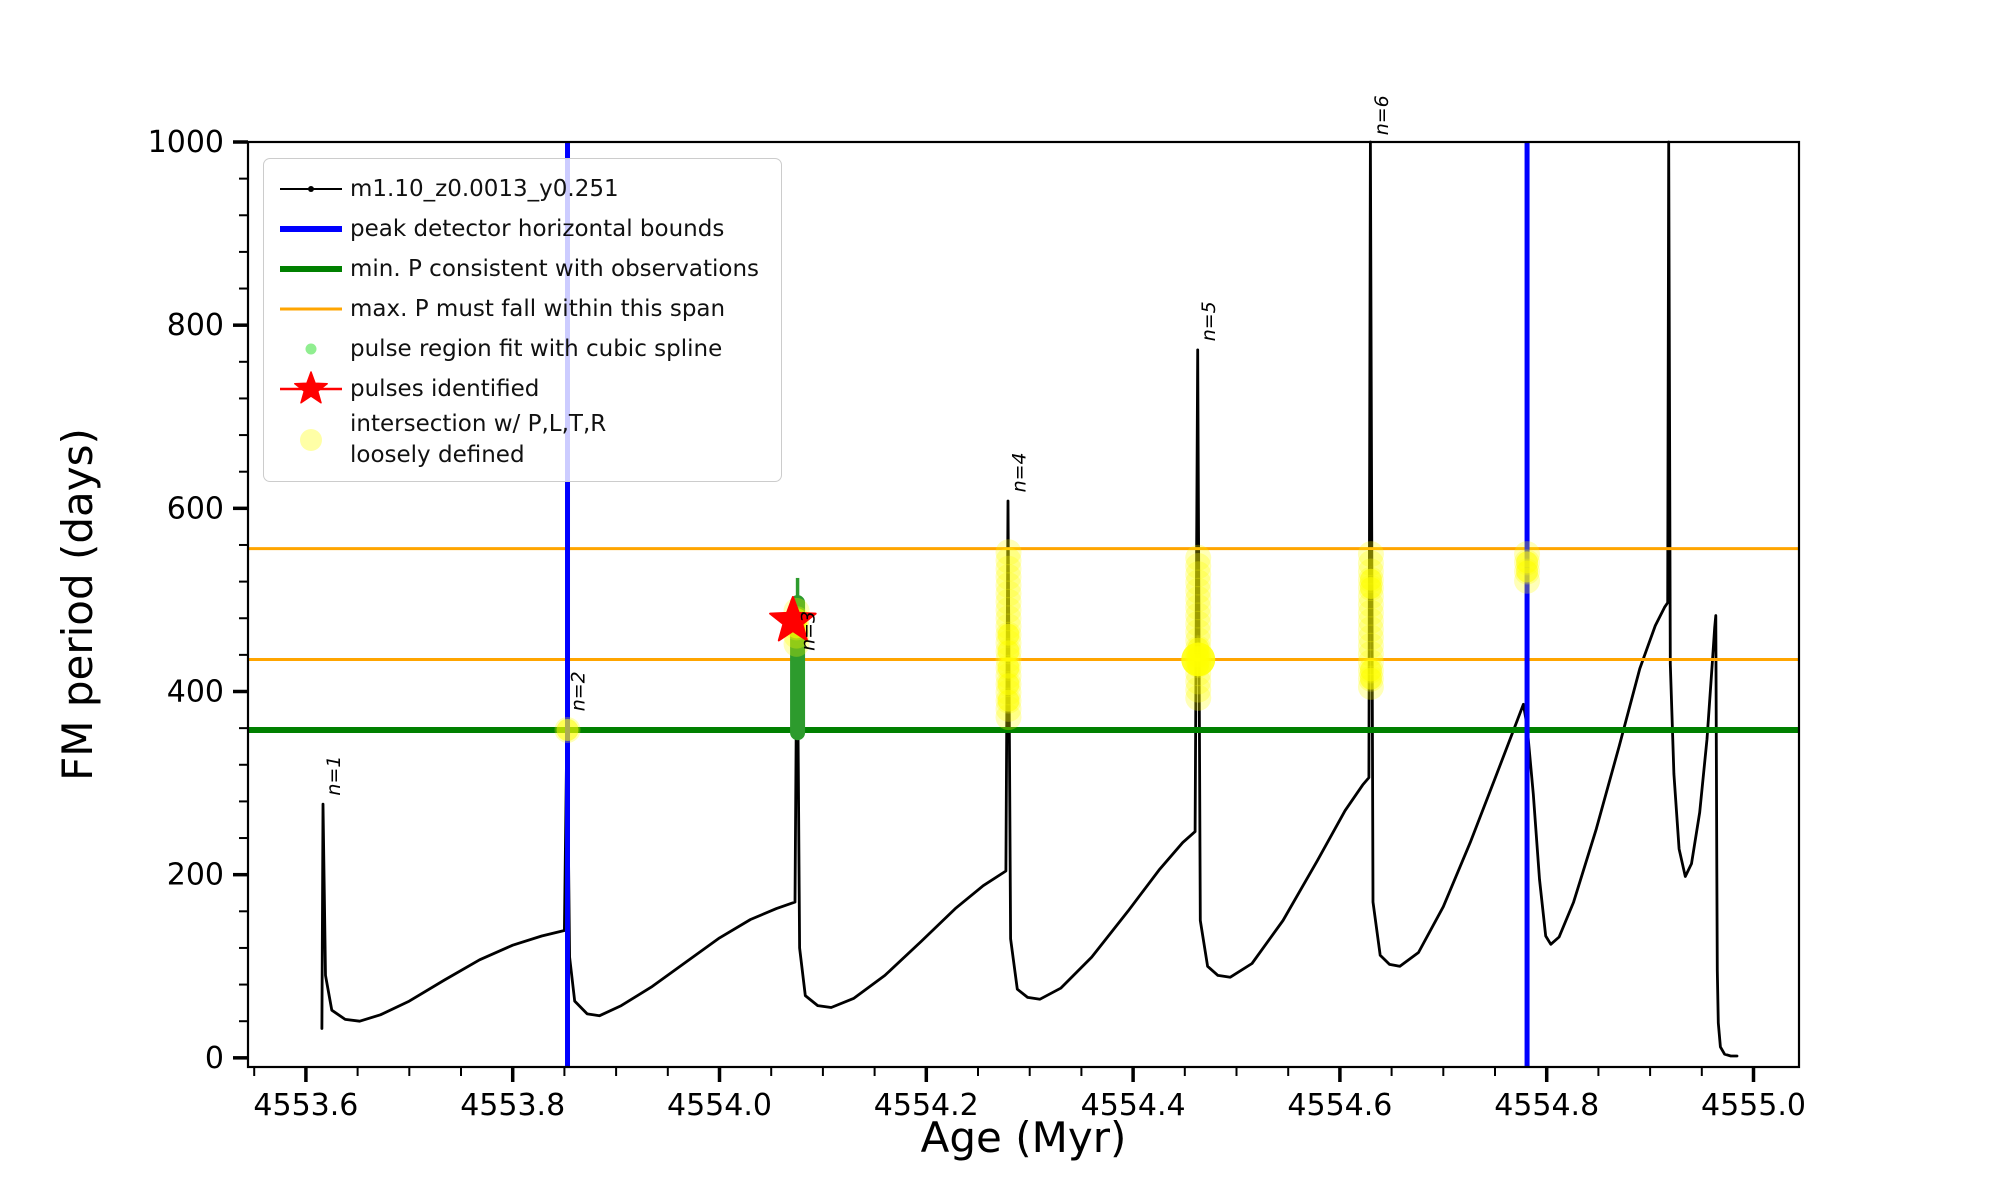  I want to click on legend-row-max-p: max. P must fall within this span, so click(515, 309).